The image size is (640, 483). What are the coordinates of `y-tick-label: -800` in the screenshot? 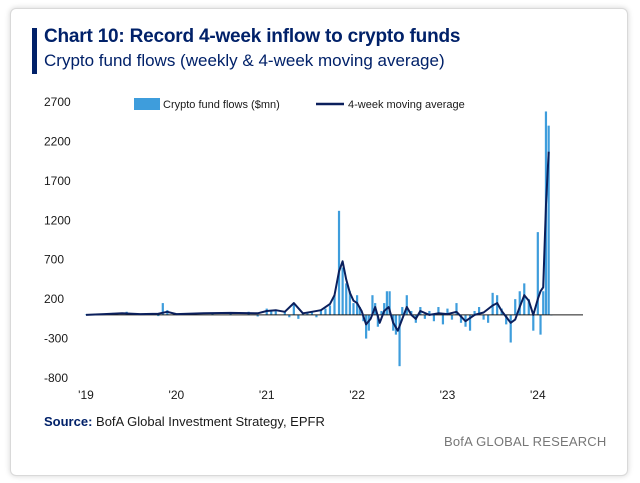 It's located at (56, 378).